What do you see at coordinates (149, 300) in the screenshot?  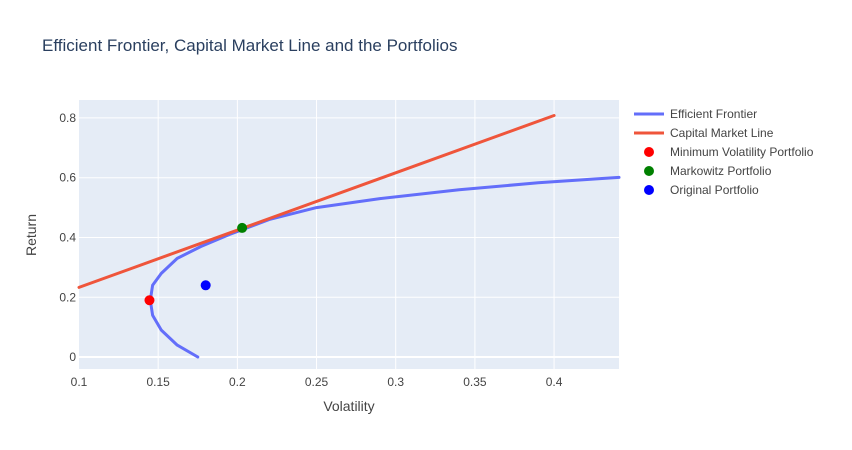 I see `minimum-volatility-portfolio-marker` at bounding box center [149, 300].